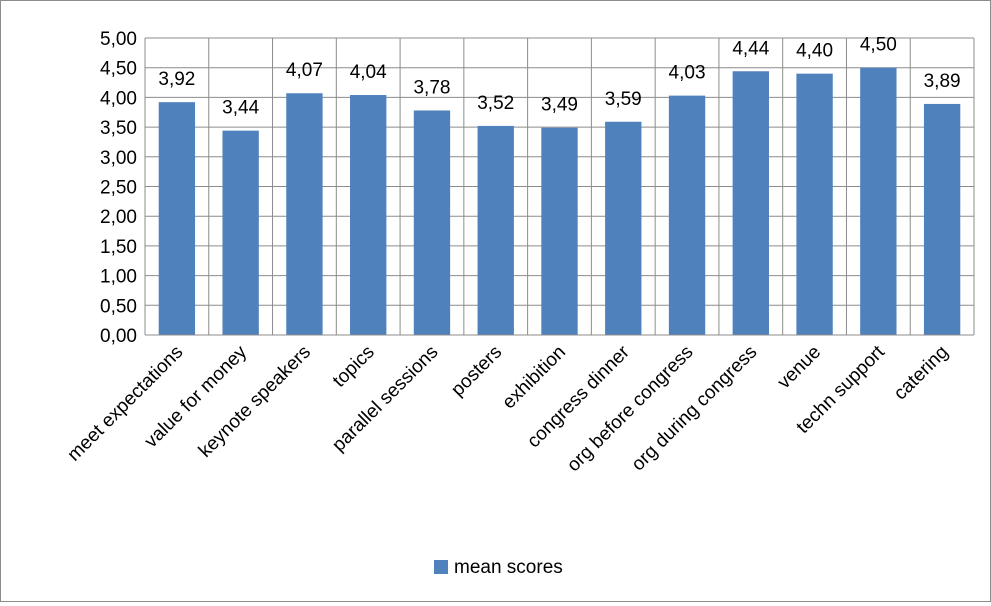  I want to click on y-tick-label: 1,50, so click(118, 247).